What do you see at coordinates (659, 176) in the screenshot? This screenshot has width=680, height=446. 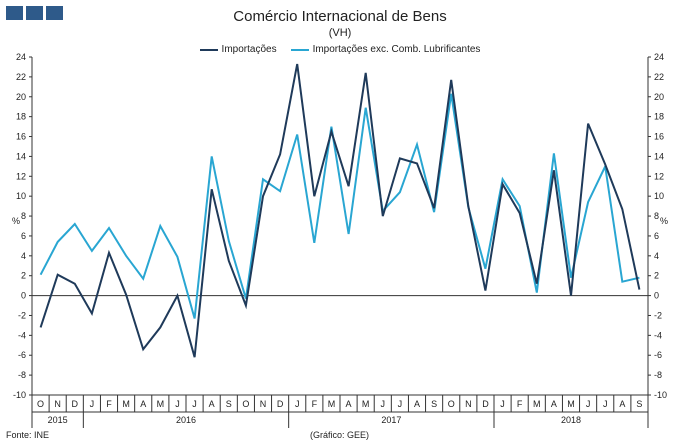 I see `y-tick-label-right: 12` at bounding box center [659, 176].